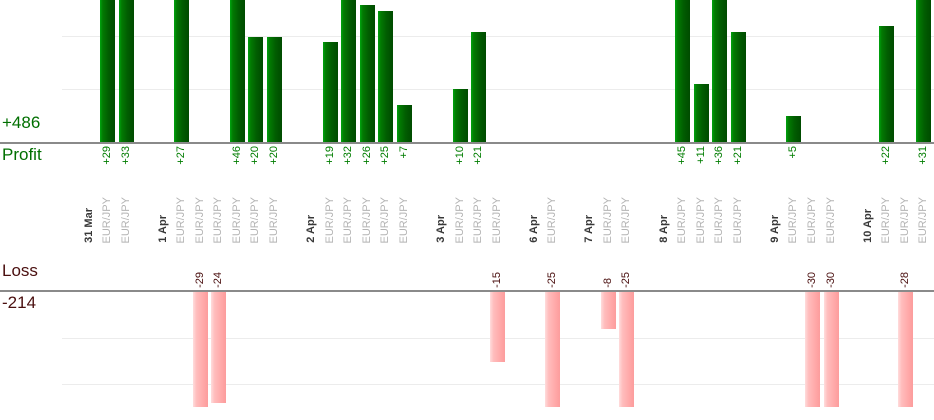  What do you see at coordinates (663, 229) in the screenshot?
I see `date-label: 8 Apr` at bounding box center [663, 229].